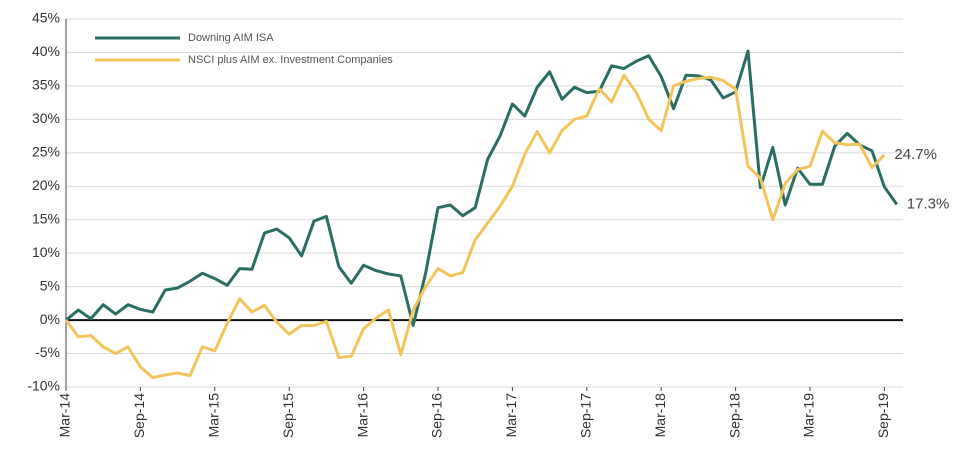 The image size is (971, 452). I want to click on y-tick-label: -5%, so click(47, 352).